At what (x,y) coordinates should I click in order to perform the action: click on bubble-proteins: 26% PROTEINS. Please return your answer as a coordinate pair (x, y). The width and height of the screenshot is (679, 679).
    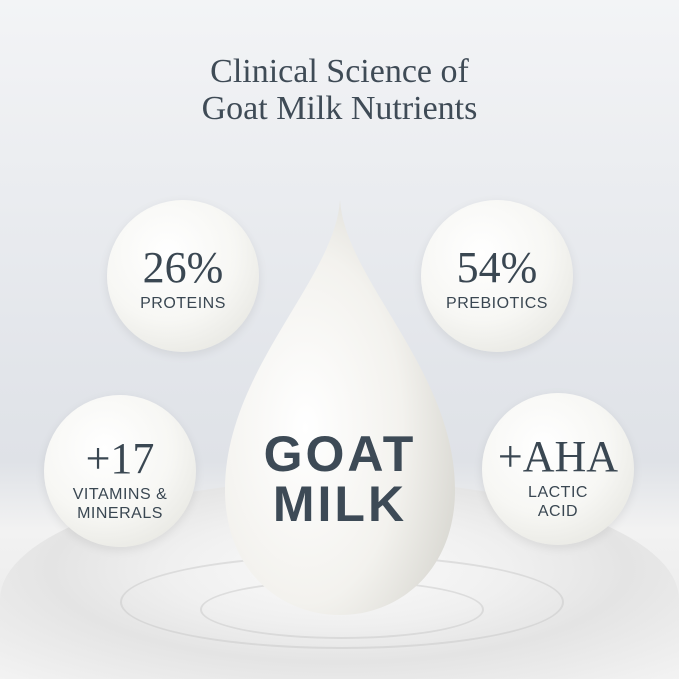
    Looking at the image, I should click on (183, 276).